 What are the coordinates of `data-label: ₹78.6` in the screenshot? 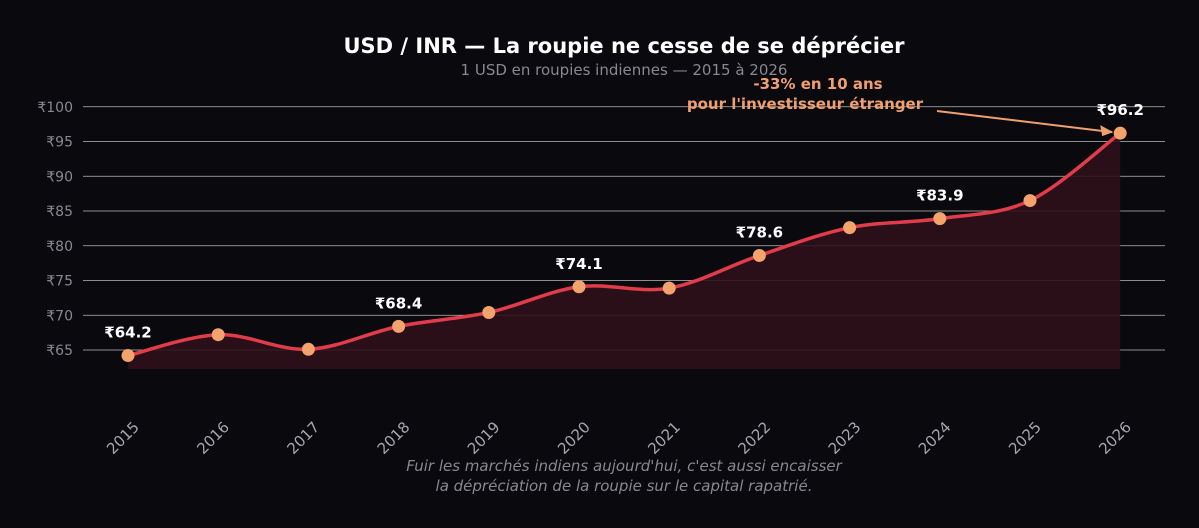 It's located at (759, 232).